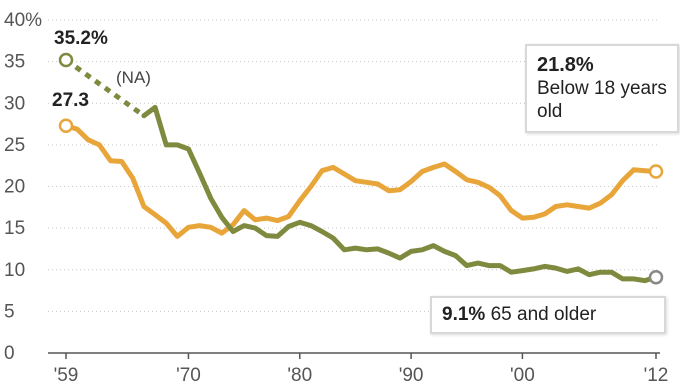 The width and height of the screenshot is (680, 391). Describe the element at coordinates (81, 39) in the screenshot. I see `older65-1959-label: 35.2%` at that location.